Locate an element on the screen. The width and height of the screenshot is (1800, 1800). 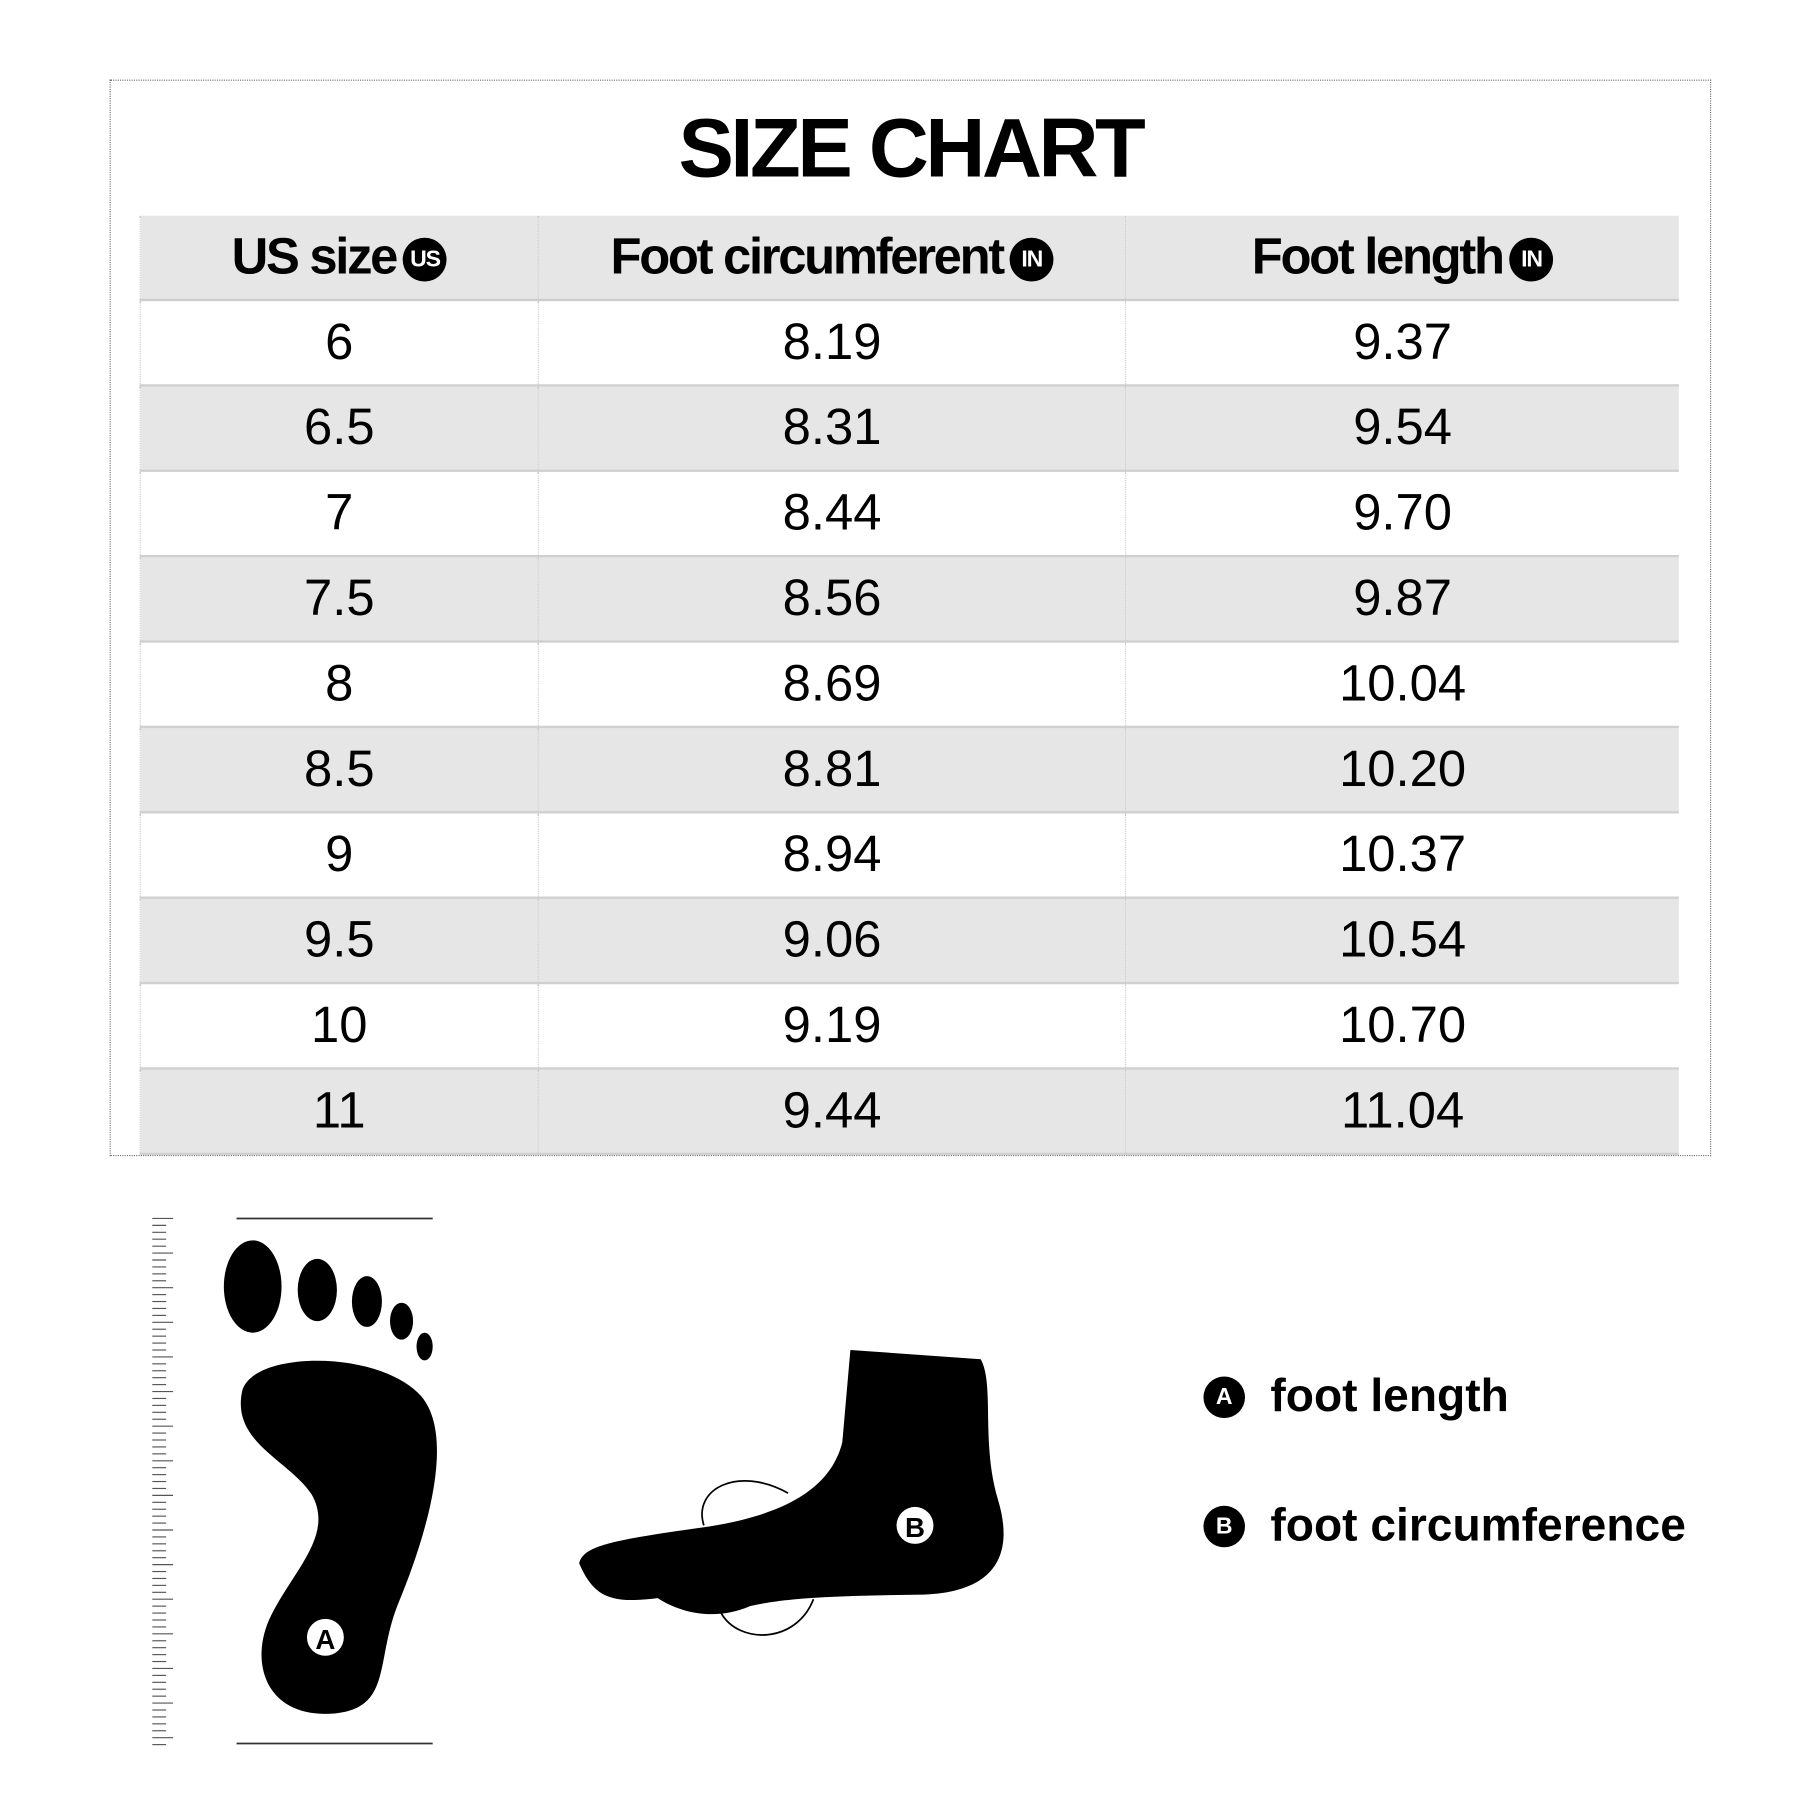
table-cell: 11.04 is located at coordinates (1402, 1111).